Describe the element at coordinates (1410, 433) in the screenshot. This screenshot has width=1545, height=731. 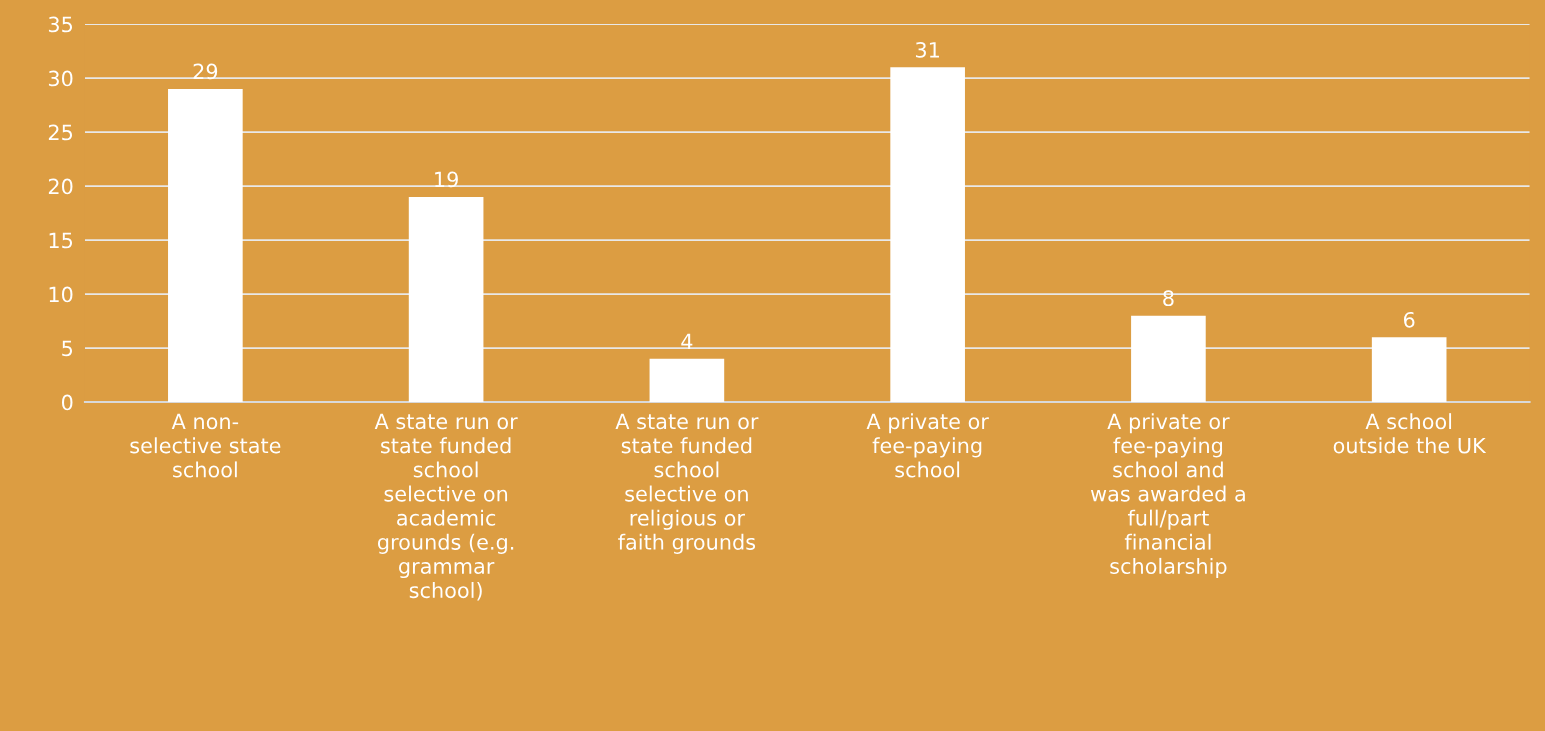
I see `x-tick-label: A school outside the UK` at that location.